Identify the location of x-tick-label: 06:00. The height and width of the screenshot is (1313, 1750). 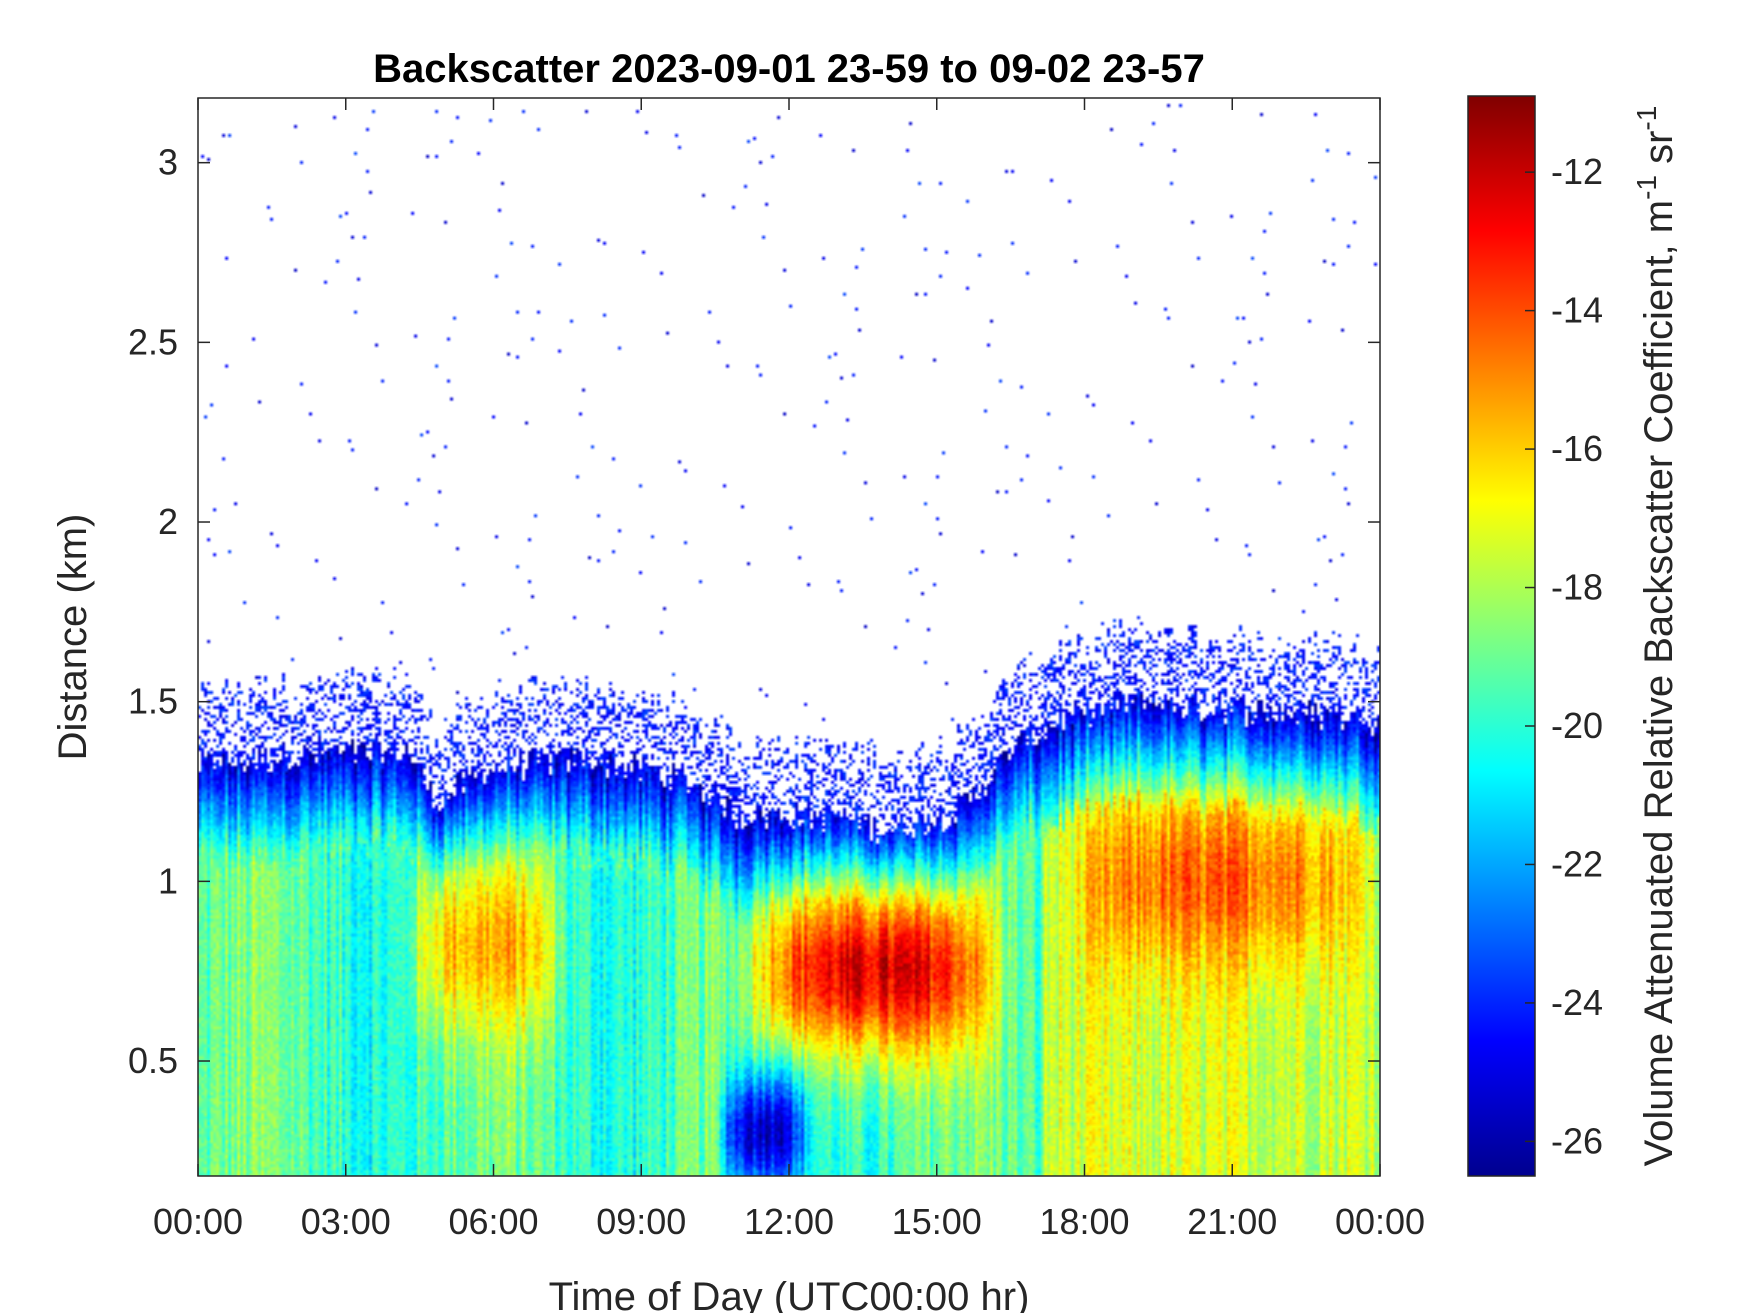
(493, 1221).